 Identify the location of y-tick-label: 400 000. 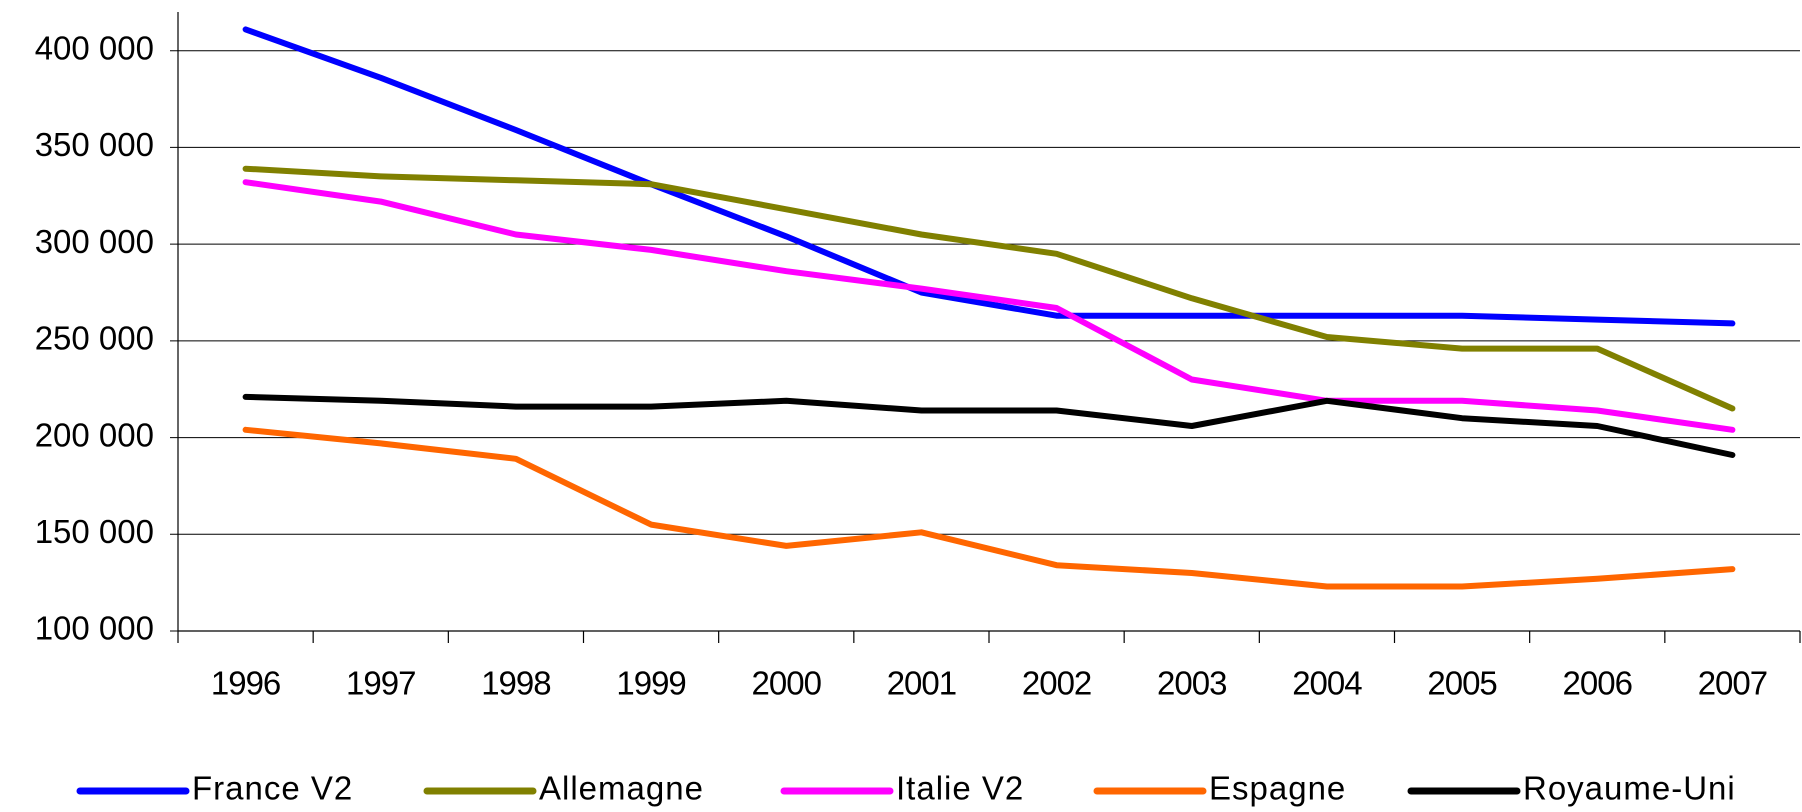
(94, 47).